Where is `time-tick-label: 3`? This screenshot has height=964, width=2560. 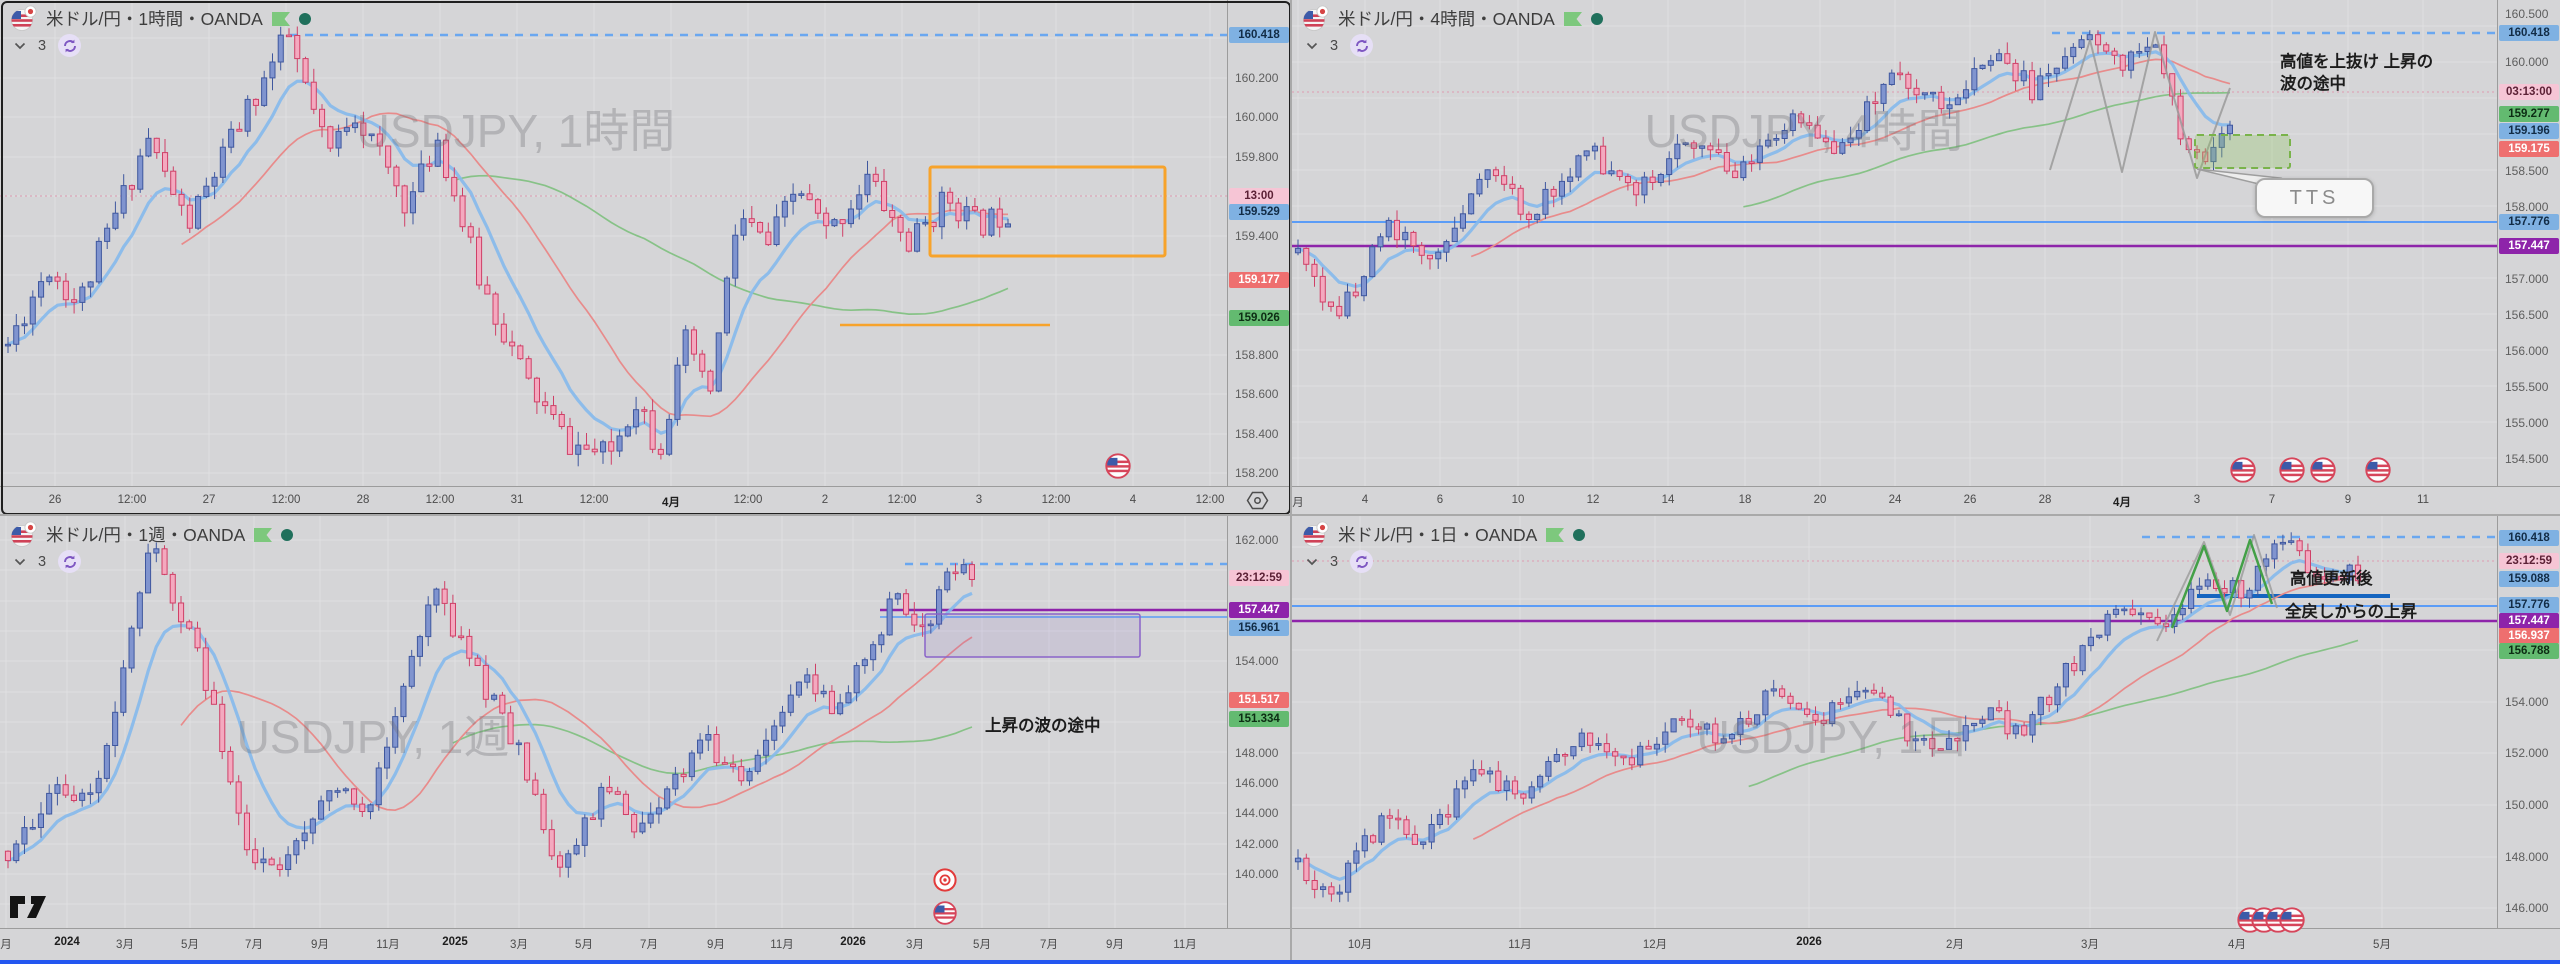 time-tick-label: 3 is located at coordinates (2197, 500).